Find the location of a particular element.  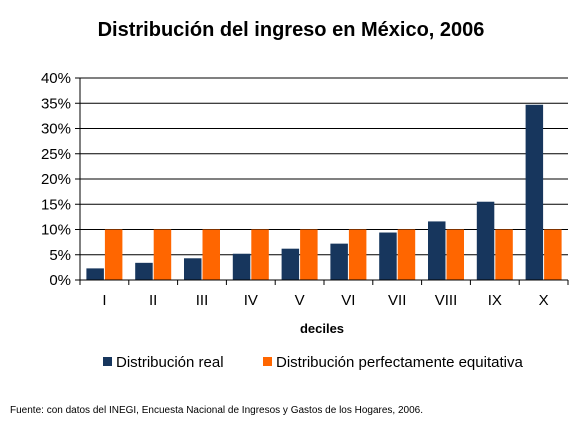

x-tick-label: IX is located at coordinates (495, 300).